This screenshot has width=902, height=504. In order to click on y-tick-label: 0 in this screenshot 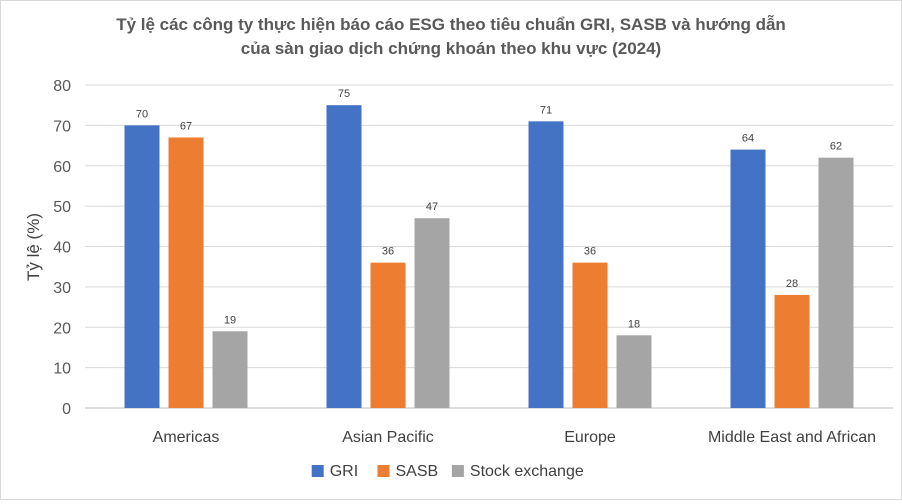, I will do `click(66, 409)`.